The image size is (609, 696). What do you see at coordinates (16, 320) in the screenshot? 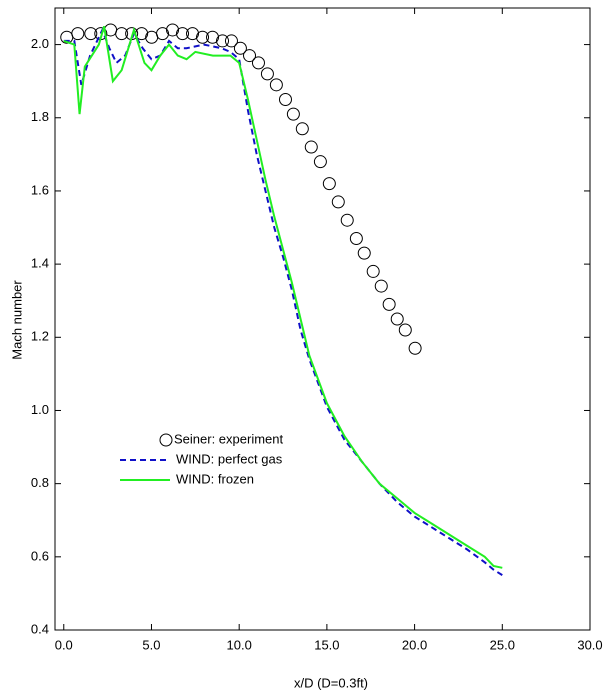
I see `y-axis-label: Mach number` at bounding box center [16, 320].